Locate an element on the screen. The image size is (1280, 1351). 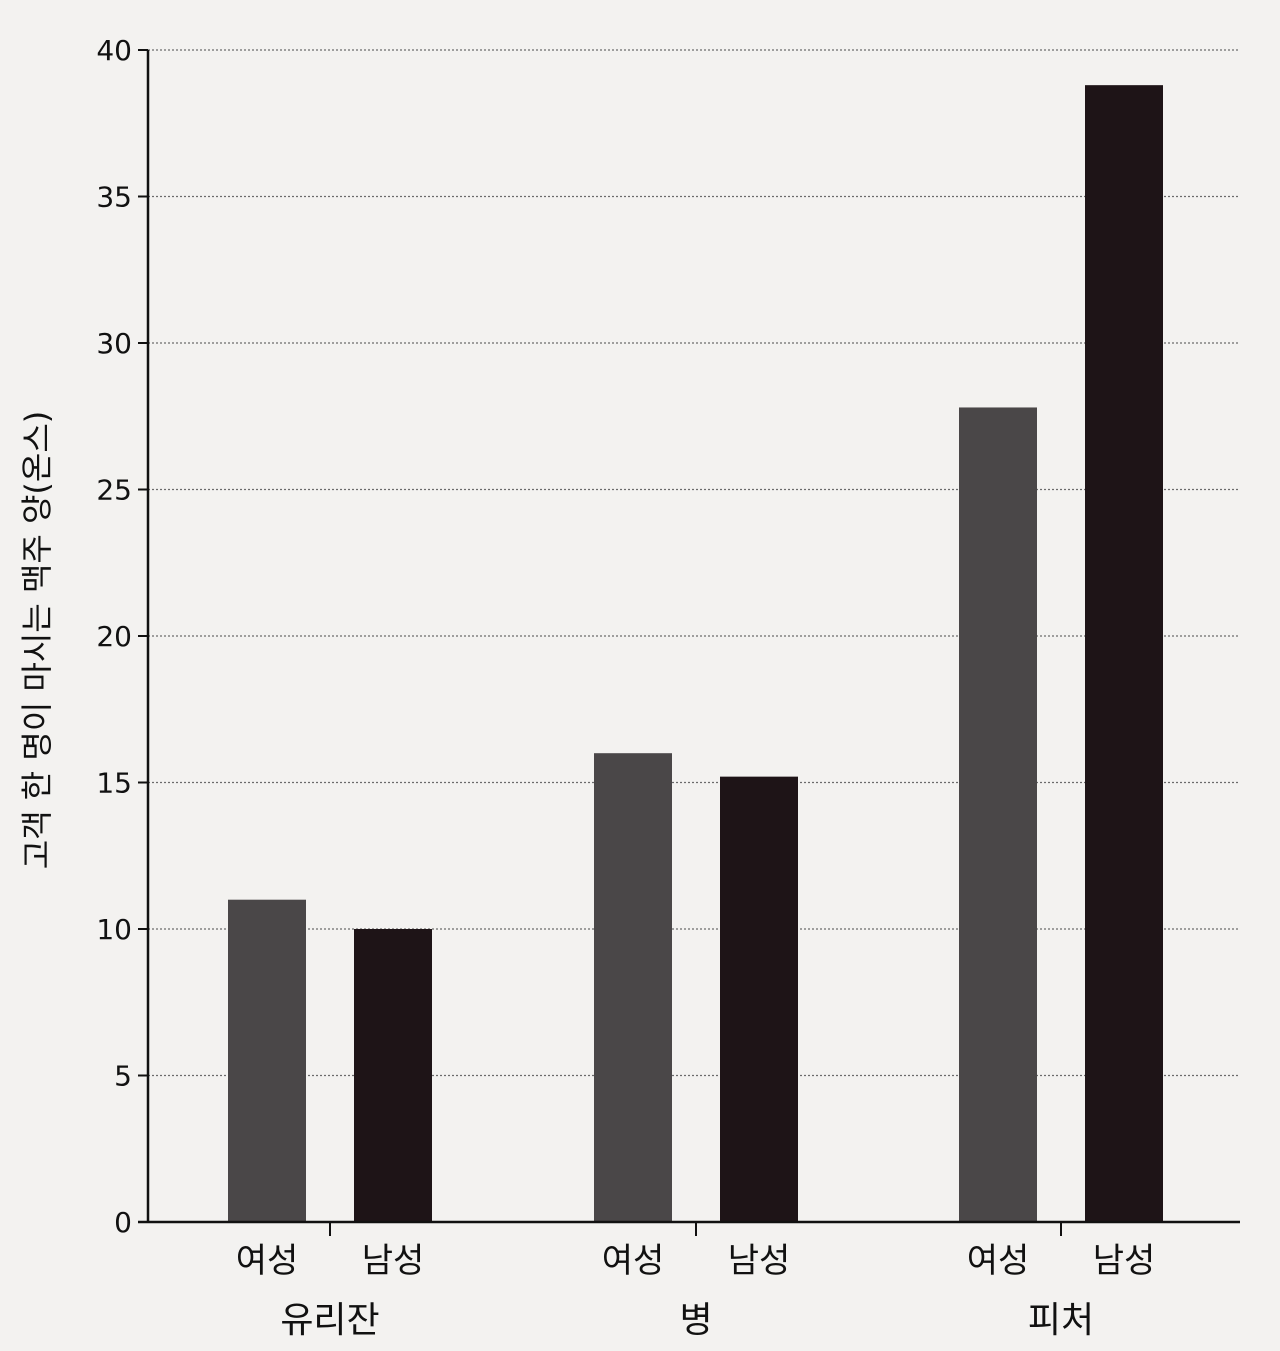
y-tick-label: 30 is located at coordinates (114, 343).